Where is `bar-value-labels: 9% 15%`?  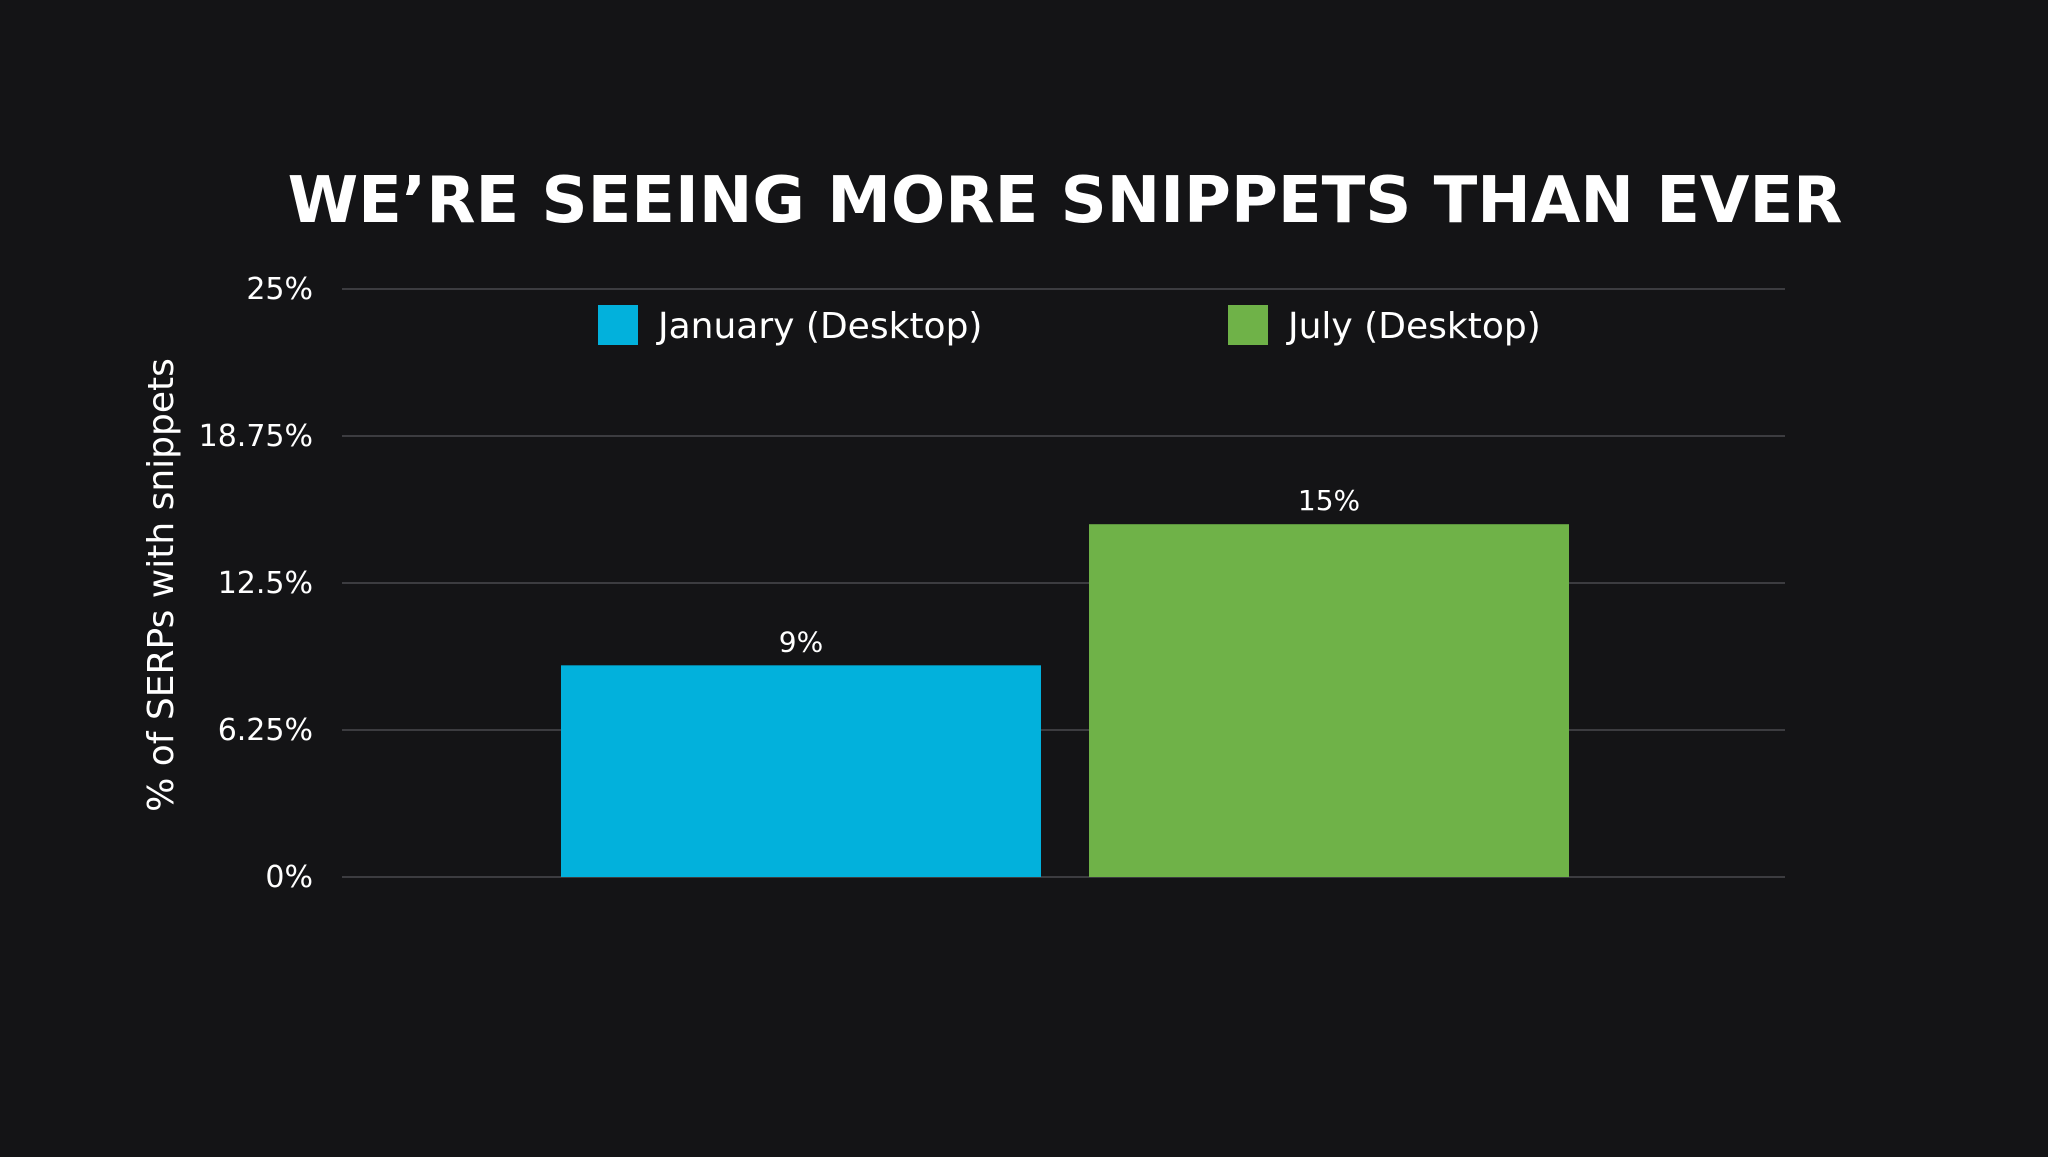
bar-value-labels: 9% 15% is located at coordinates (1069, 571).